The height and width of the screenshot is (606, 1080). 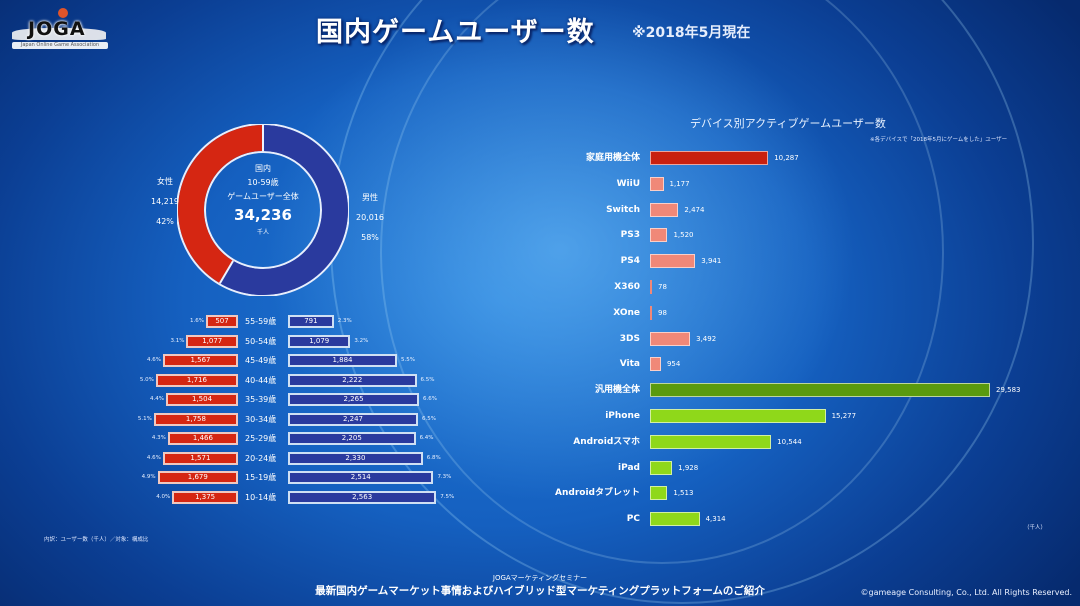 I want to click on donut-center-label: 国内 10-59歳 ゲームユーザー全体 34,236 千人, so click(x=263, y=201).